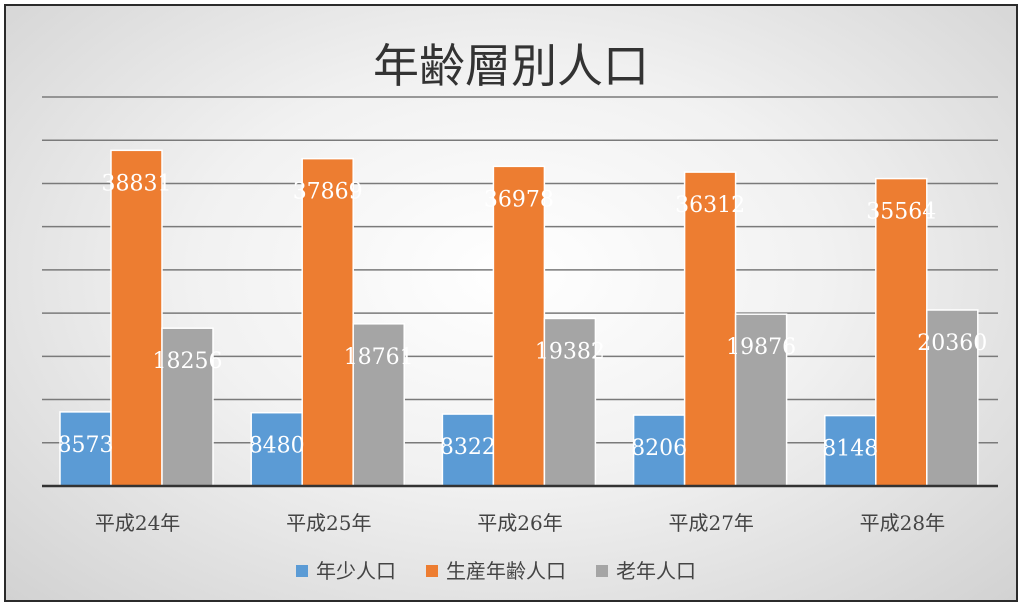 Image resolution: width=1024 pixels, height=607 pixels. What do you see at coordinates (659, 448) in the screenshot?
I see `data-label: 8206` at bounding box center [659, 448].